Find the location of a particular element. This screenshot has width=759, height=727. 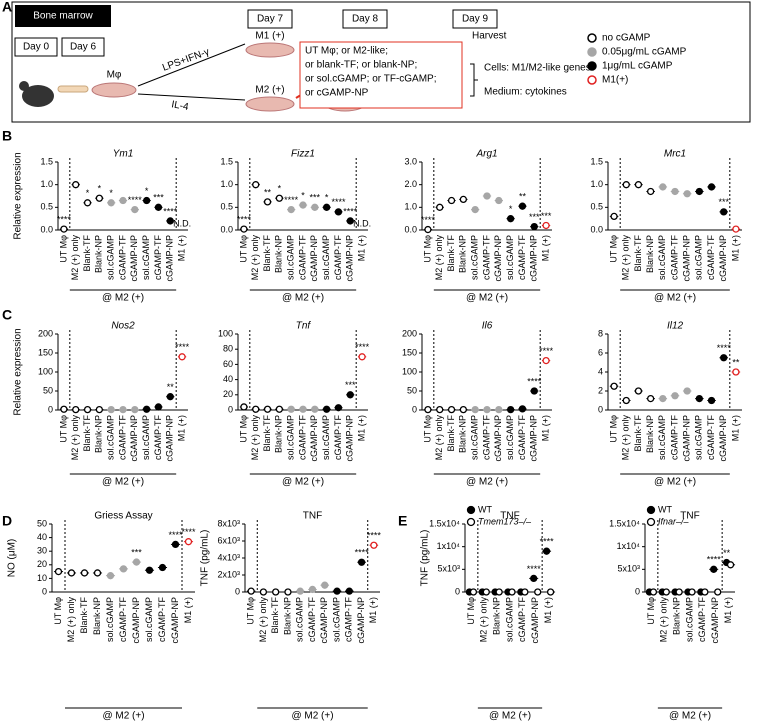

legend-marker is located at coordinates (592, 52).